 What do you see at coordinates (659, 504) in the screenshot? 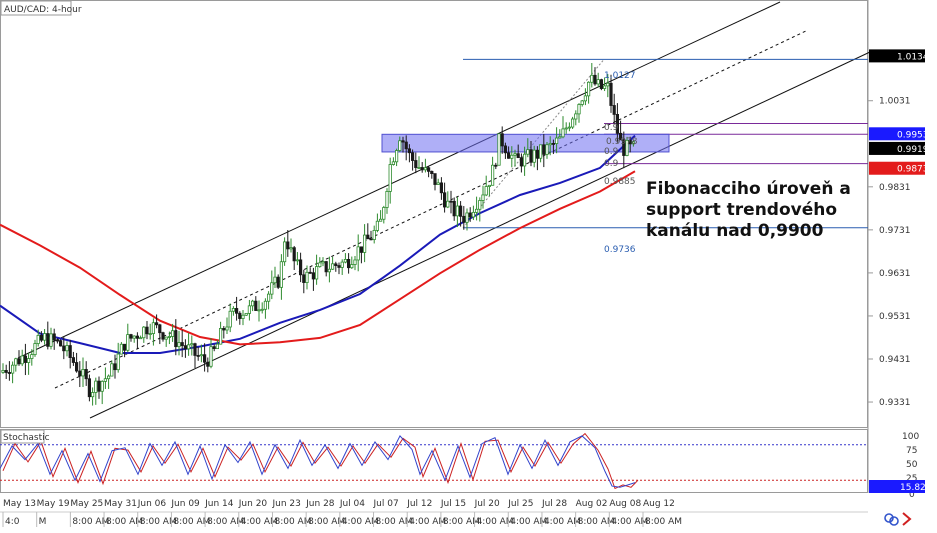
I see `date-label: Aug 12` at bounding box center [659, 504].